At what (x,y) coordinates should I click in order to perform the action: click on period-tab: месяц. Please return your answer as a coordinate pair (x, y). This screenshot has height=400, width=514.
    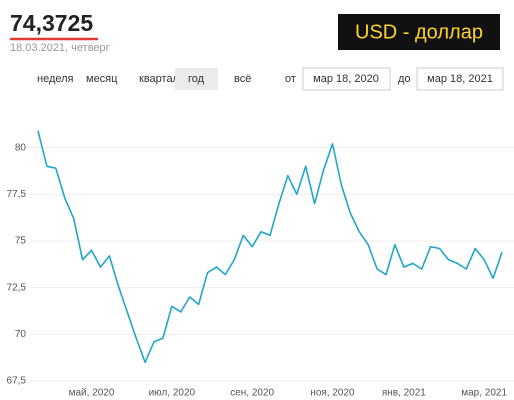
    Looking at the image, I should click on (102, 79).